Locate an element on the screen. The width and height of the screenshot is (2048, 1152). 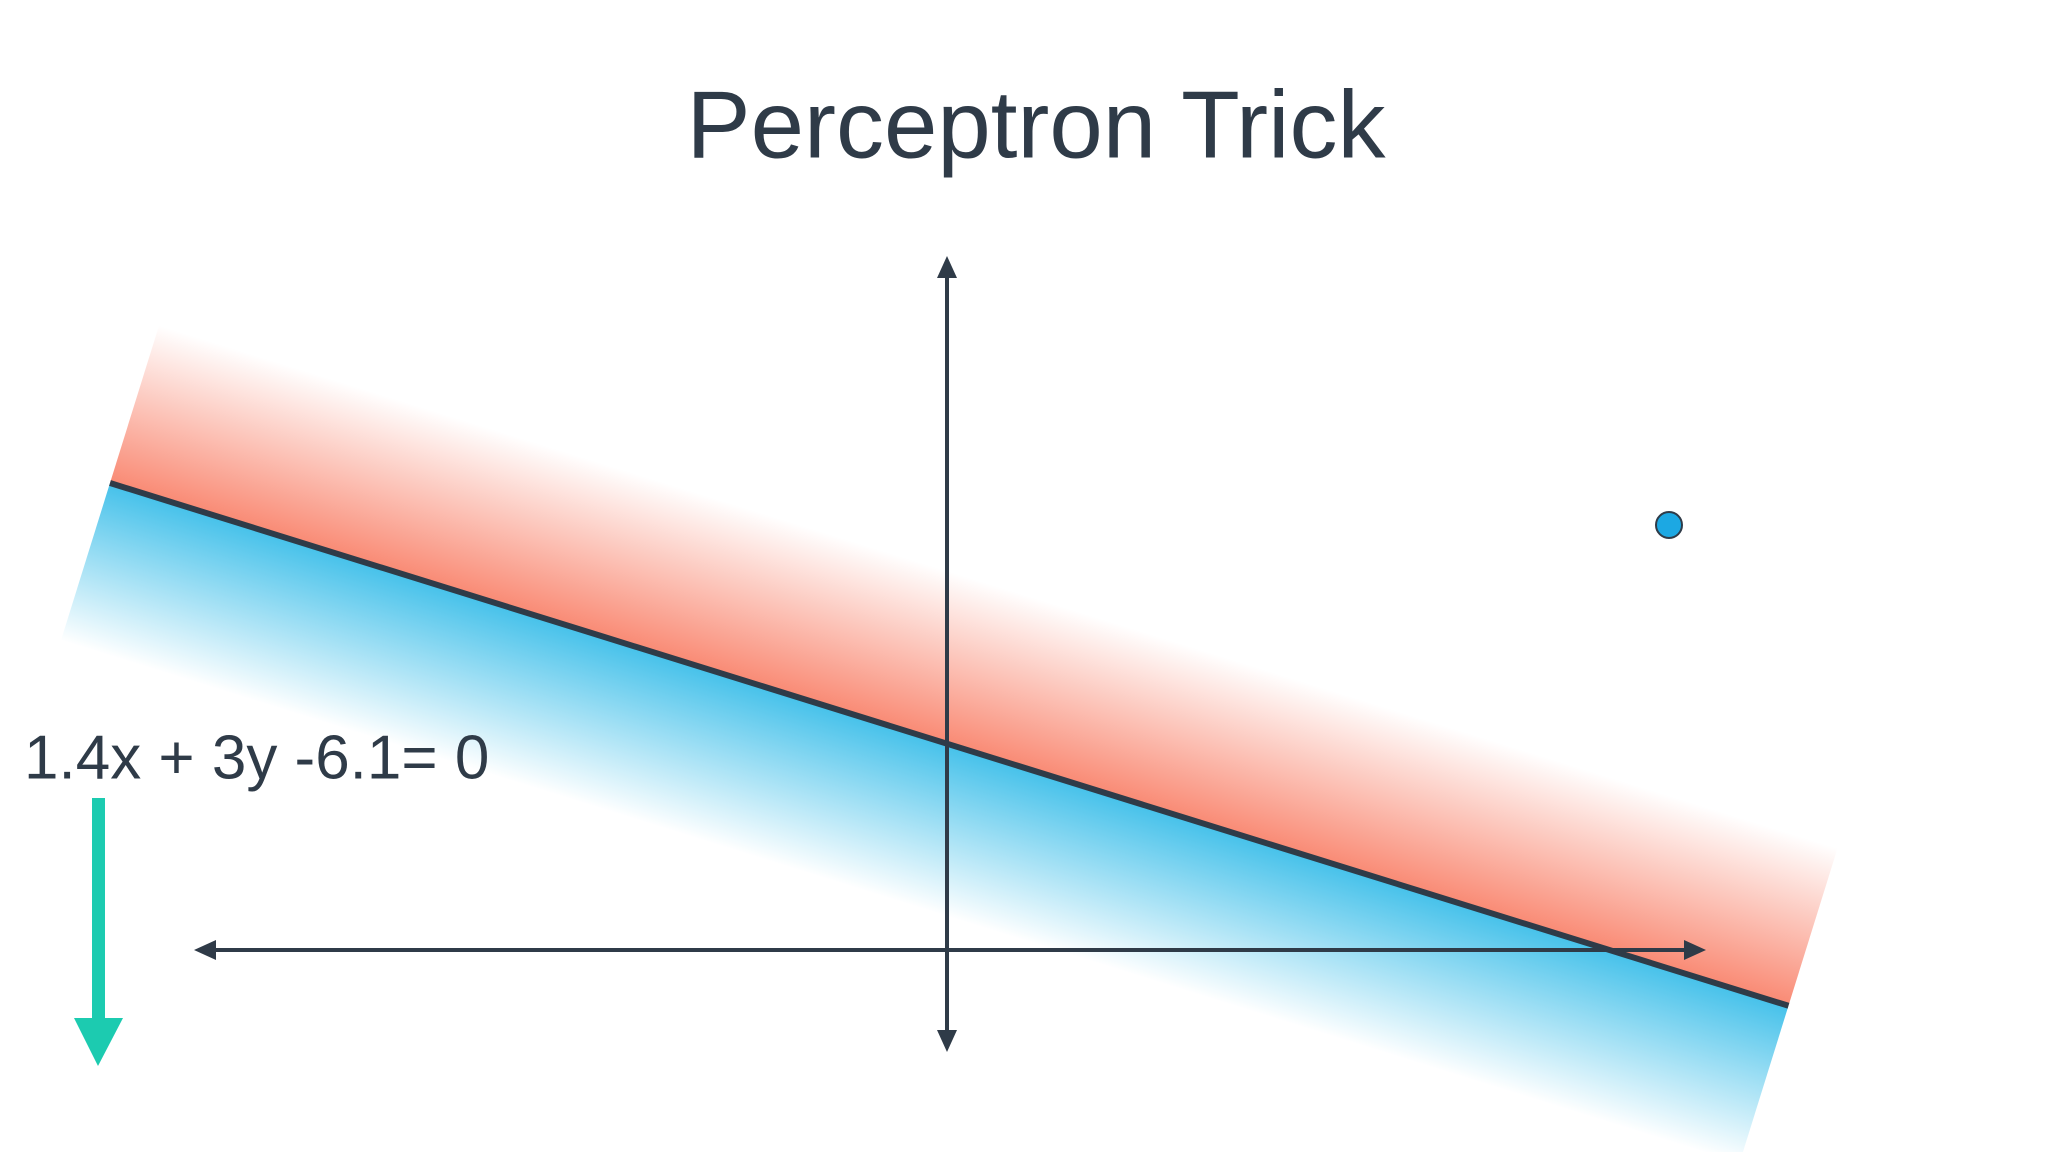
equation: 1.4x + 3y -6.1= 0 is located at coordinates (256, 757).